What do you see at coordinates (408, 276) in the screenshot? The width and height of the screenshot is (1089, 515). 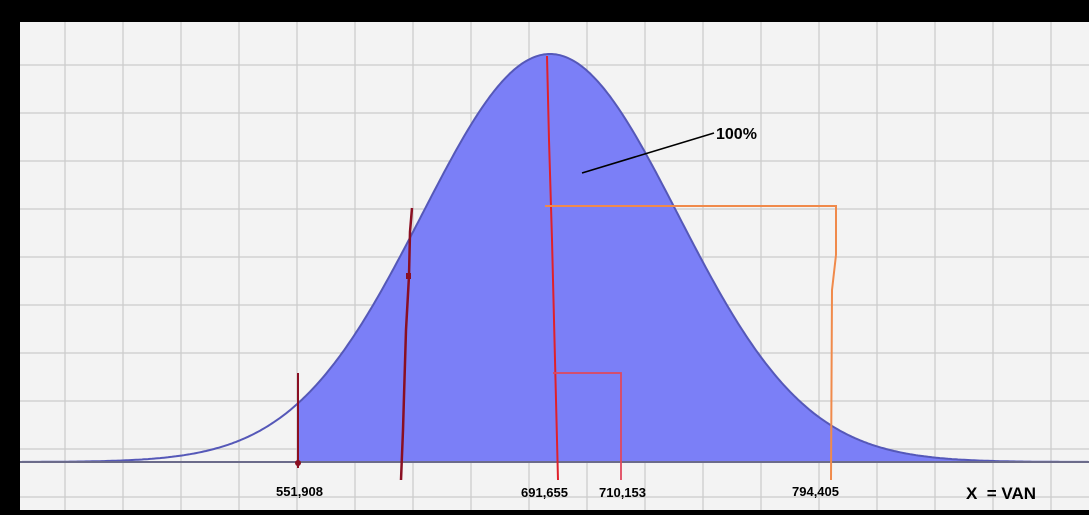 I see `marker-dot-intermediate` at bounding box center [408, 276].